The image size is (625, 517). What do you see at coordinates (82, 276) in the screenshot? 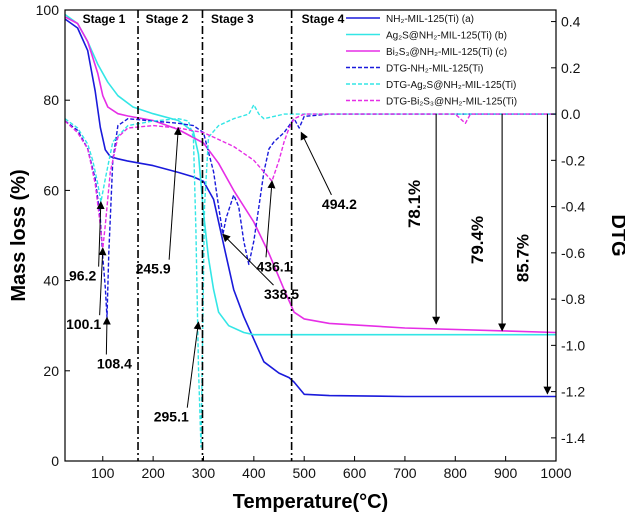
I see `peak-label-0: 96.2` at bounding box center [82, 276].